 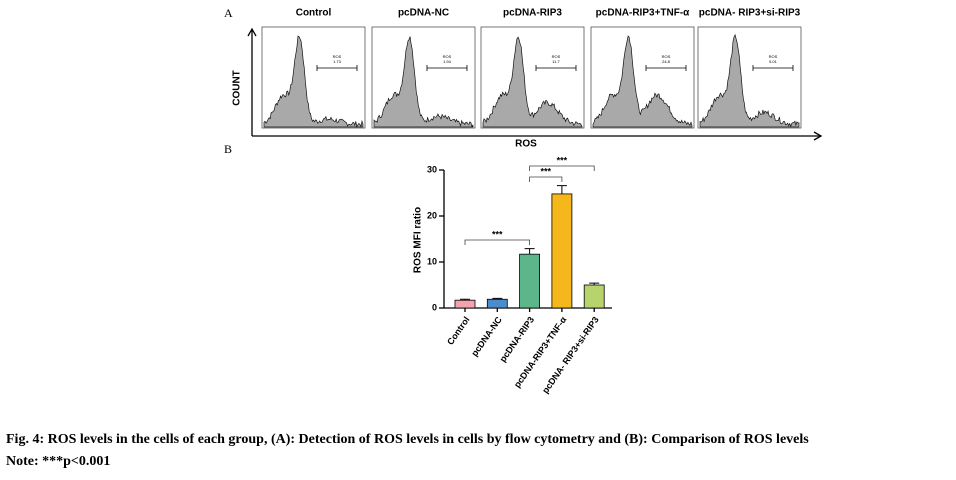 What do you see at coordinates (228, 149) in the screenshot?
I see `panel-label: B` at bounding box center [228, 149].